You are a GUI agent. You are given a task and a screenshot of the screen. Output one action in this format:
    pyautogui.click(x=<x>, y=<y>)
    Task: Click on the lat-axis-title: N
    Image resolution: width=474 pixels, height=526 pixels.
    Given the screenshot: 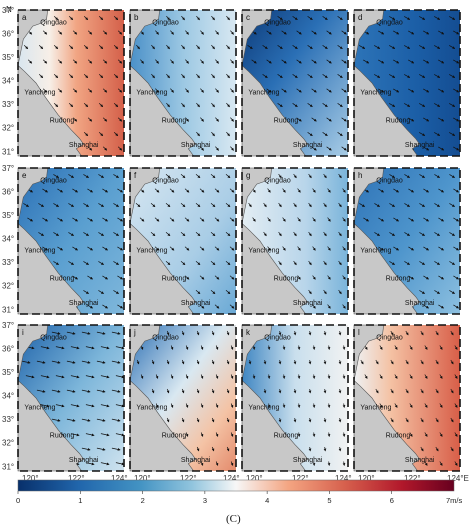 What is the action you would take?
    pyautogui.click(x=9, y=9)
    